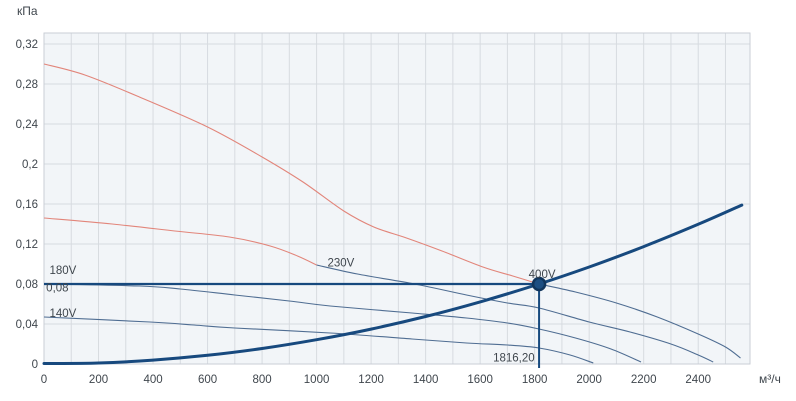 The width and height of the screenshot is (796, 401). I want to click on y-tick-label: 0,2, so click(30, 165).